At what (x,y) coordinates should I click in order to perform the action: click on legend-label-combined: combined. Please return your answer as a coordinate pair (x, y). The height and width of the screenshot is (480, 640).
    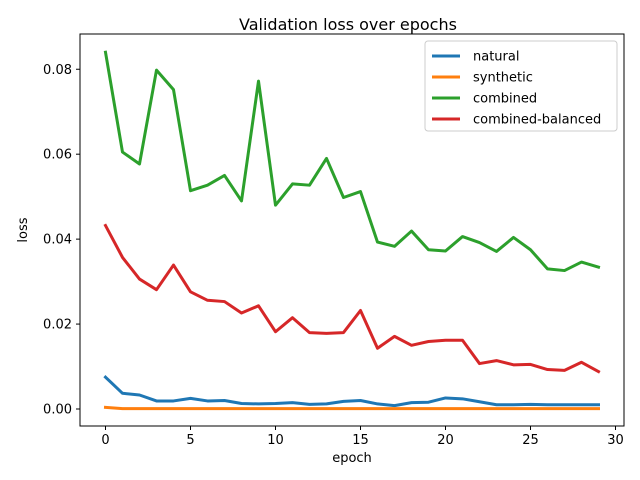
    Looking at the image, I should click on (505, 99).